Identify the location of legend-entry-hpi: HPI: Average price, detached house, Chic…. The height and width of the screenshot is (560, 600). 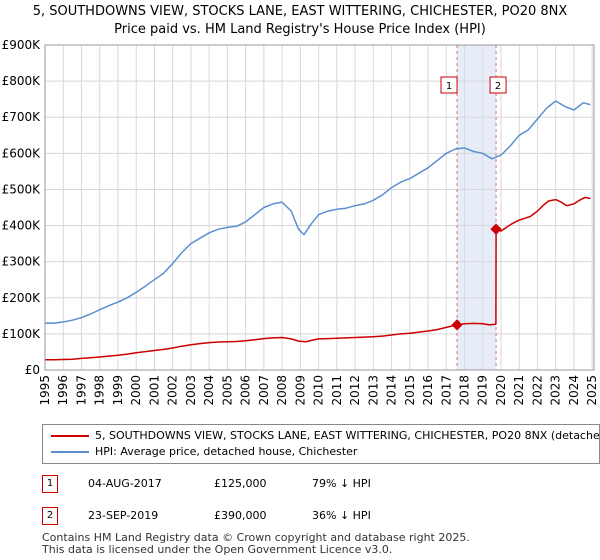
(204, 453).